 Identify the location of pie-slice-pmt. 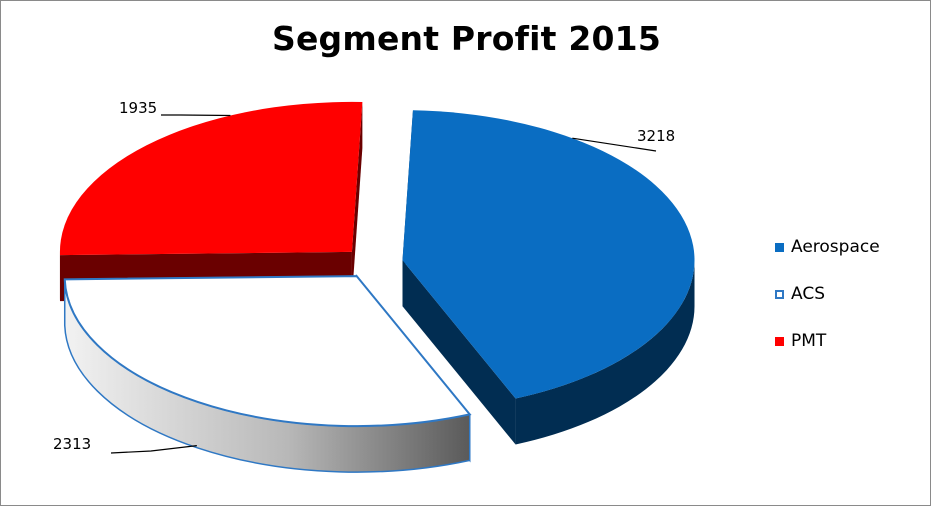
(211, 201).